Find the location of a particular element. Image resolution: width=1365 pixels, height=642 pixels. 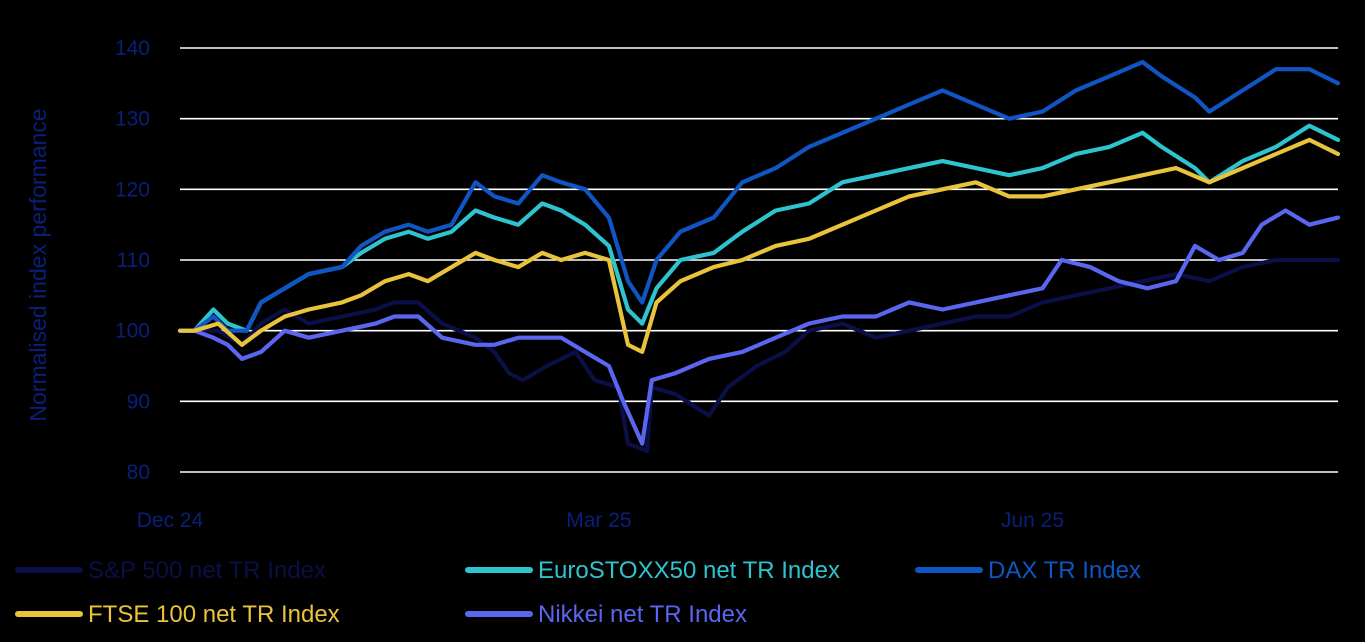

y-axis-ticks: 80 90 100 110 120 130 140 is located at coordinates (132, 260).